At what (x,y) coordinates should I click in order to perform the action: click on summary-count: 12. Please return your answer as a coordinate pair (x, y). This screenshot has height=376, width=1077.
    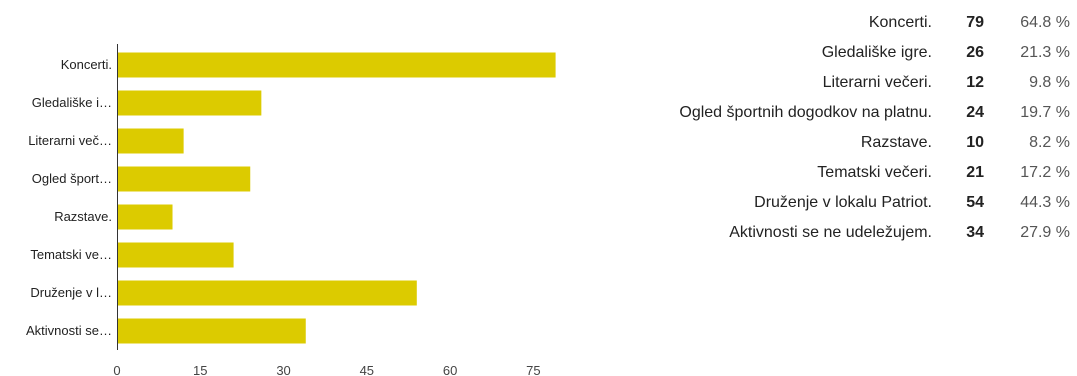
    Looking at the image, I should click on (975, 82).